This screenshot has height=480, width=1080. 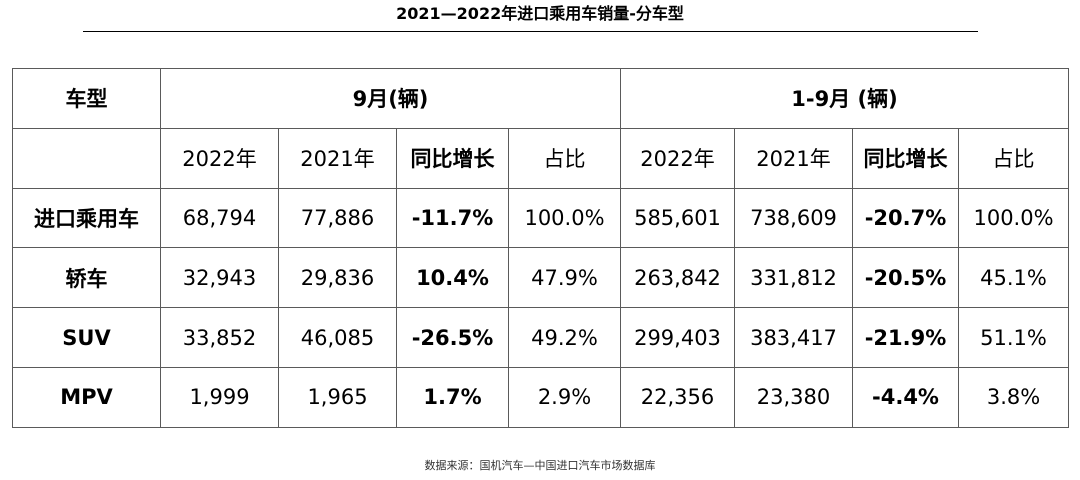 I want to click on table-cell: 68,794, so click(x=219, y=218).